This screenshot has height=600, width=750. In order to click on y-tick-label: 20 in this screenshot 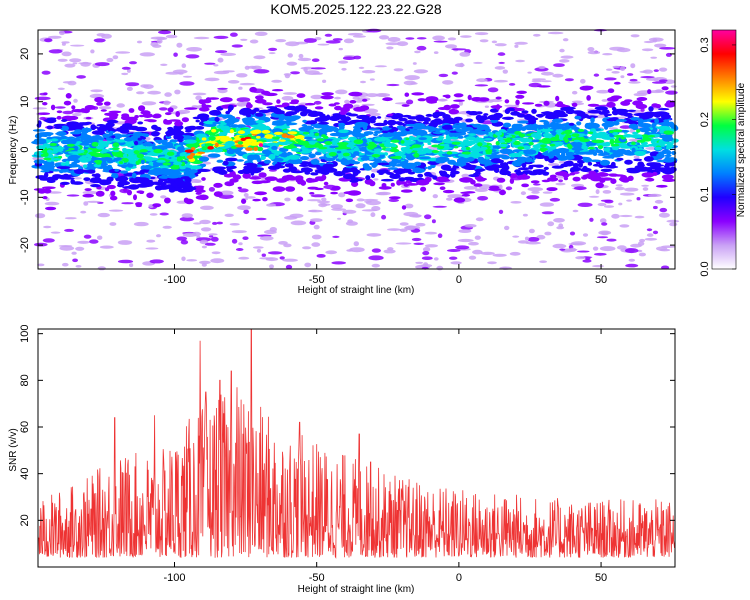, I will do `click(25, 520)`.